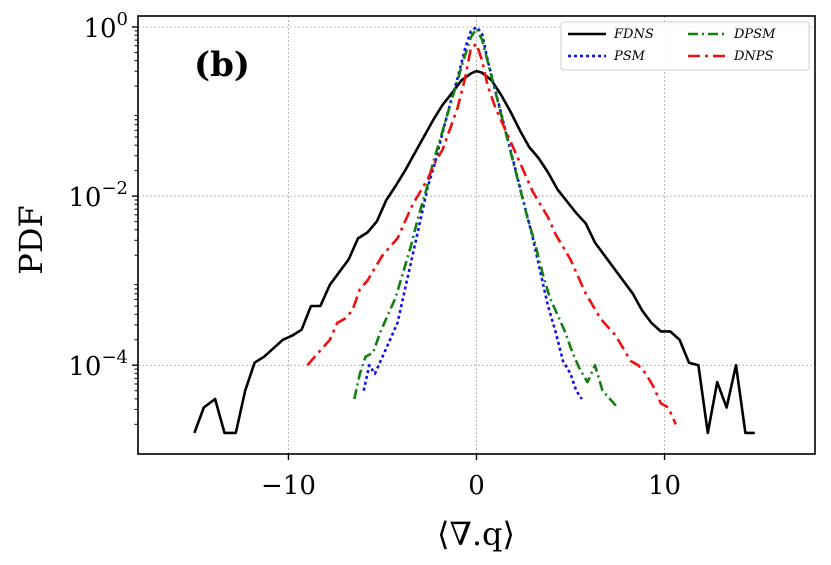 The image size is (831, 565). Describe the element at coordinates (664, 486) in the screenshot. I see `x-tick-label-2: 10` at that location.